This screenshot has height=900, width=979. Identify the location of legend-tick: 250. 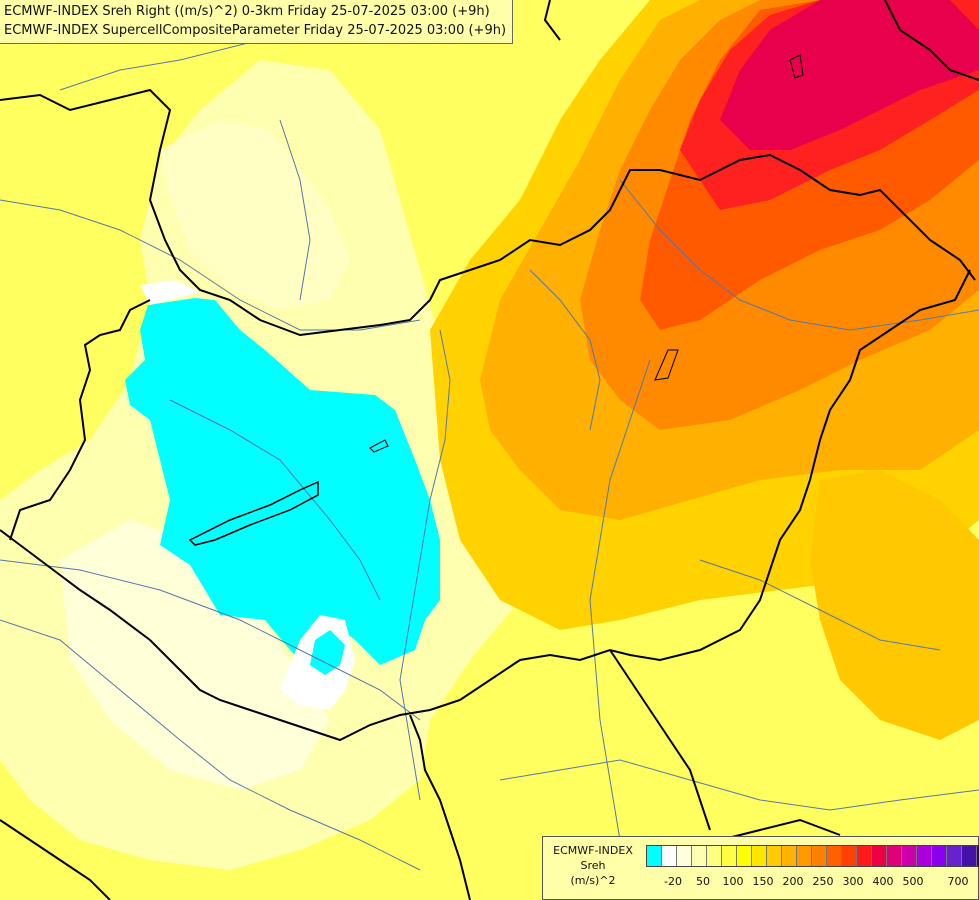
(823, 881).